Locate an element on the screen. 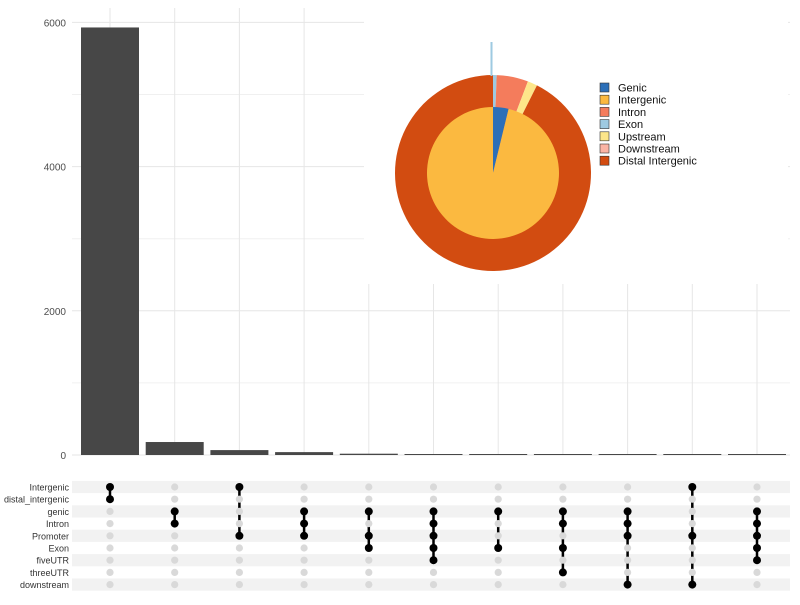  intersection-matrix is located at coordinates (433, 536).